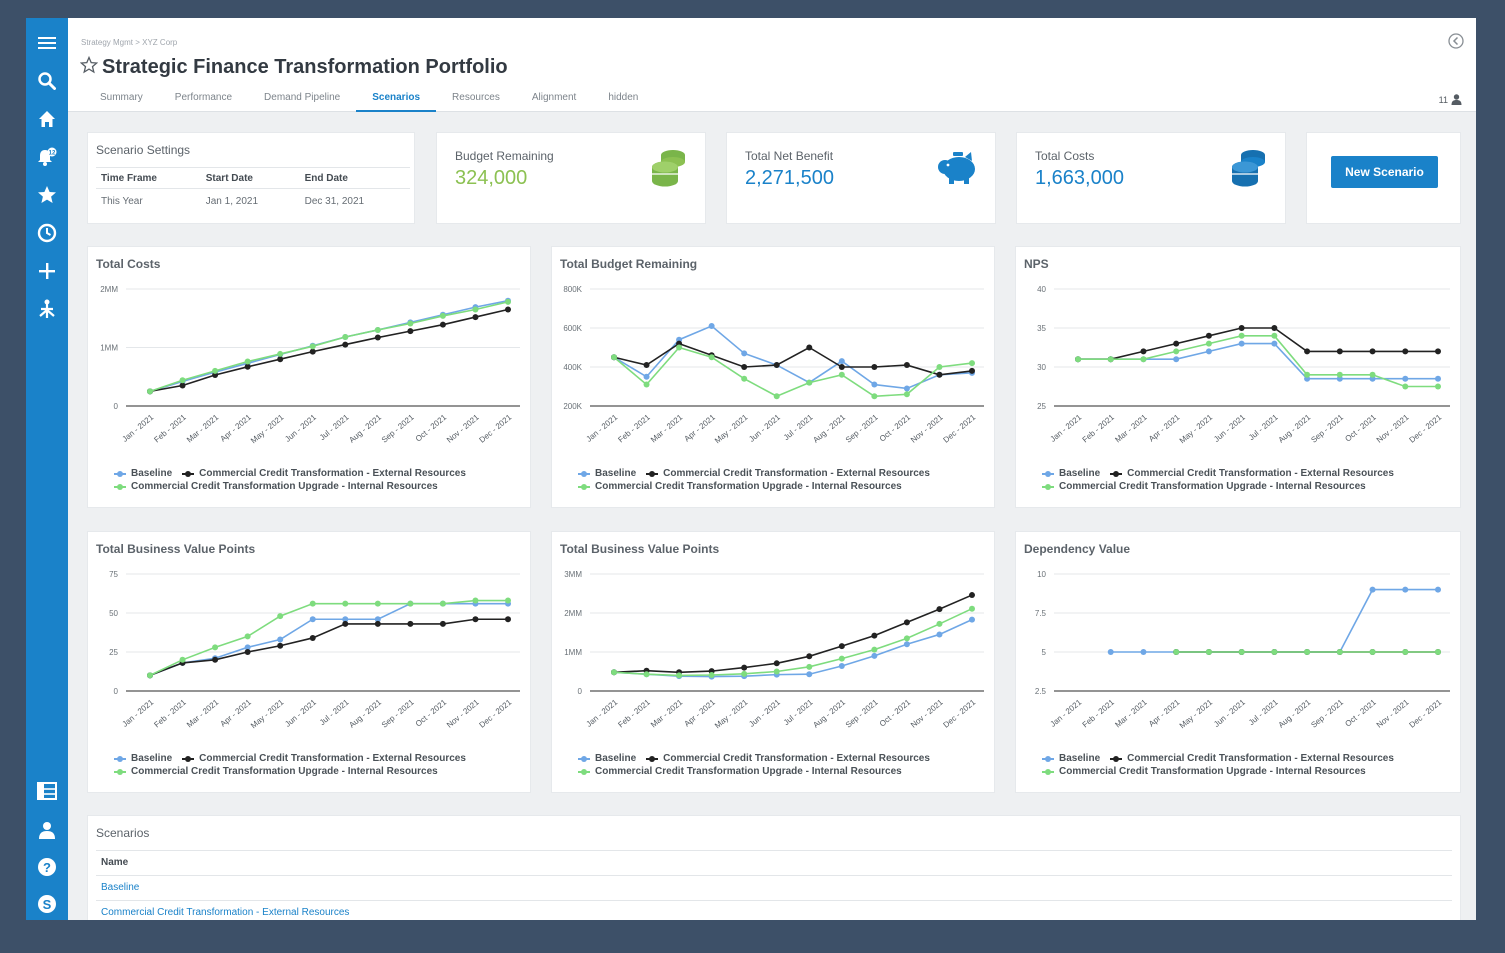 This screenshot has width=1505, height=953. I want to click on new-scenario-button: New Scenario, so click(1384, 172).